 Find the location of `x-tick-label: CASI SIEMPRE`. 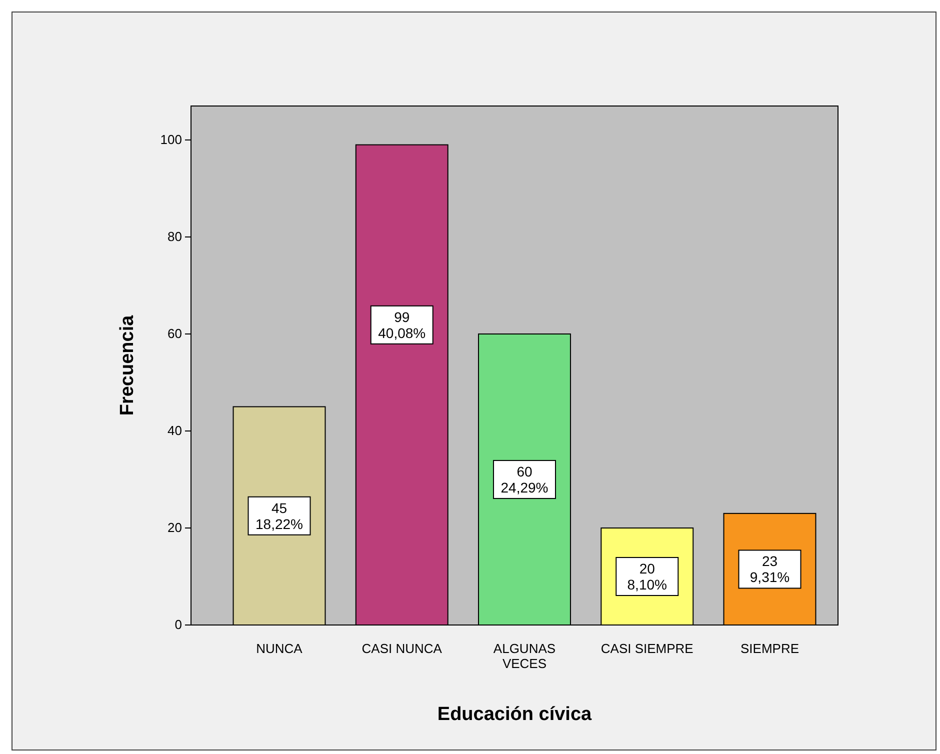

x-tick-label: CASI SIEMPRE is located at coordinates (647, 648).